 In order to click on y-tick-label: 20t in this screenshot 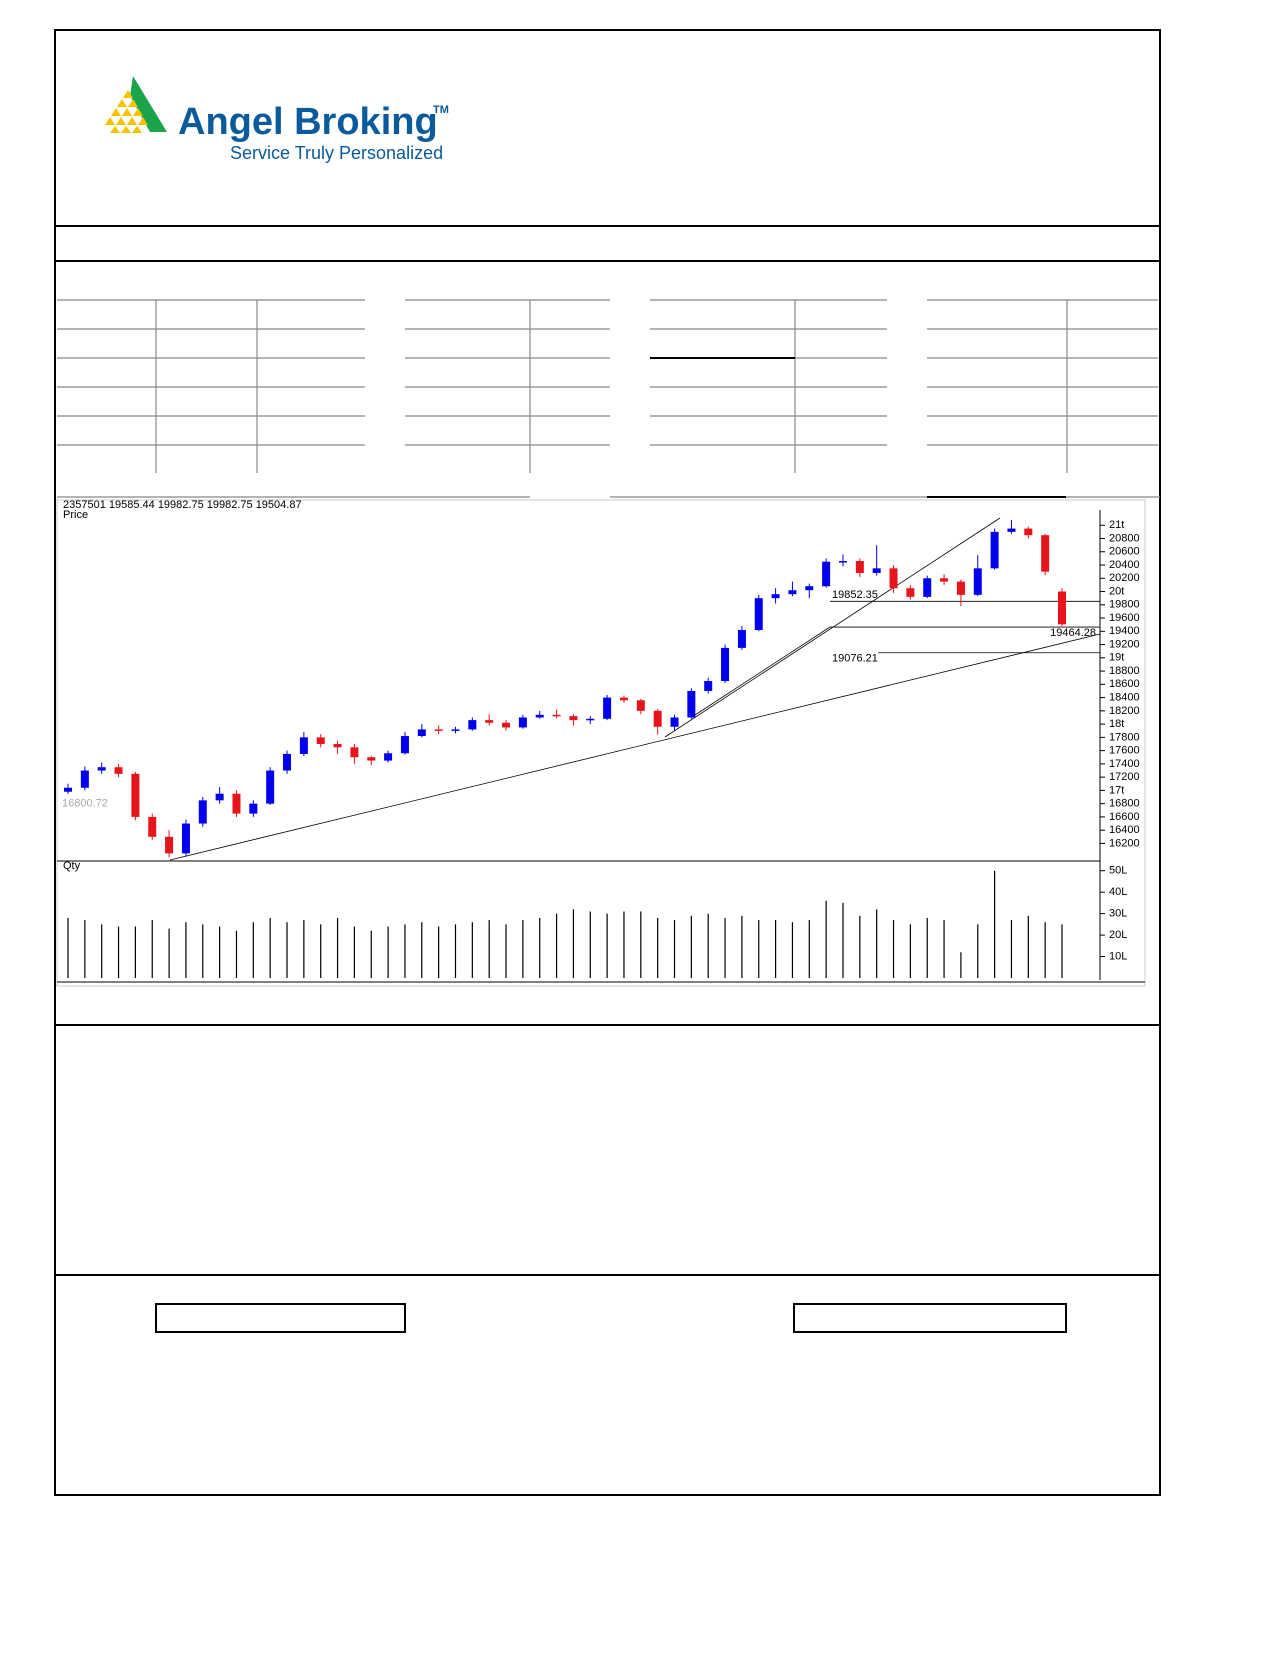, I will do `click(1116, 591)`.